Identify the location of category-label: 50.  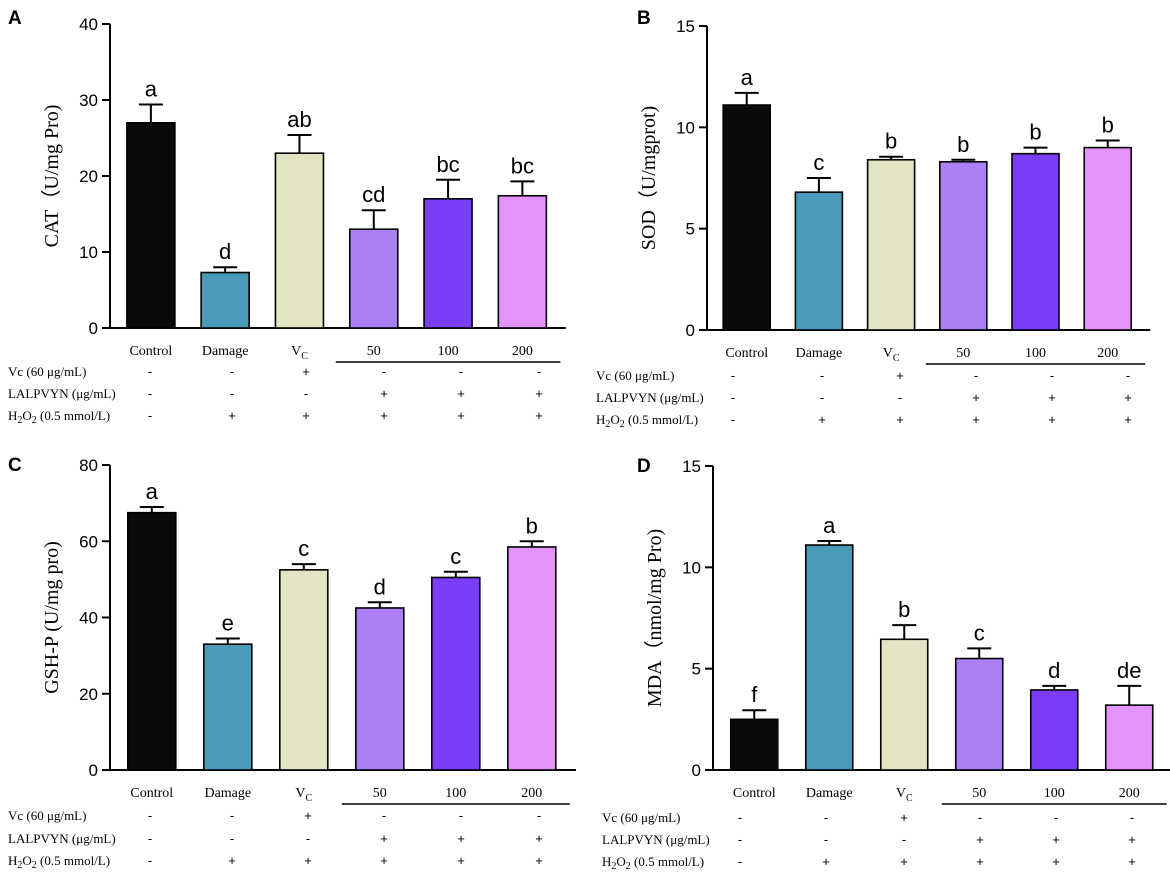
(979, 793).